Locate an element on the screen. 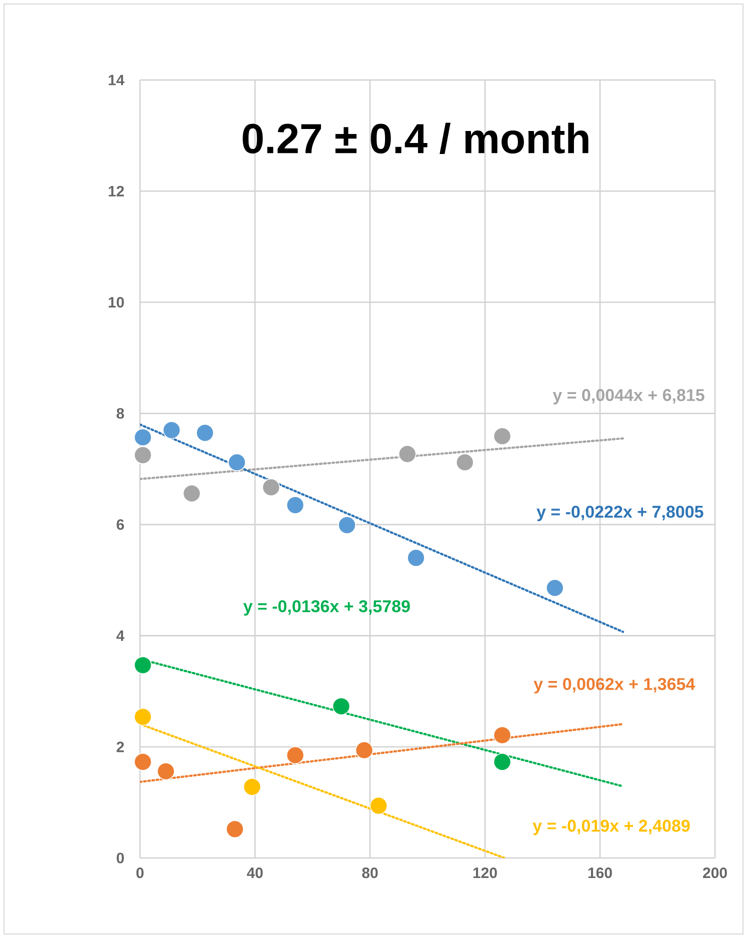  y-tick-label: 6 is located at coordinates (120, 524).